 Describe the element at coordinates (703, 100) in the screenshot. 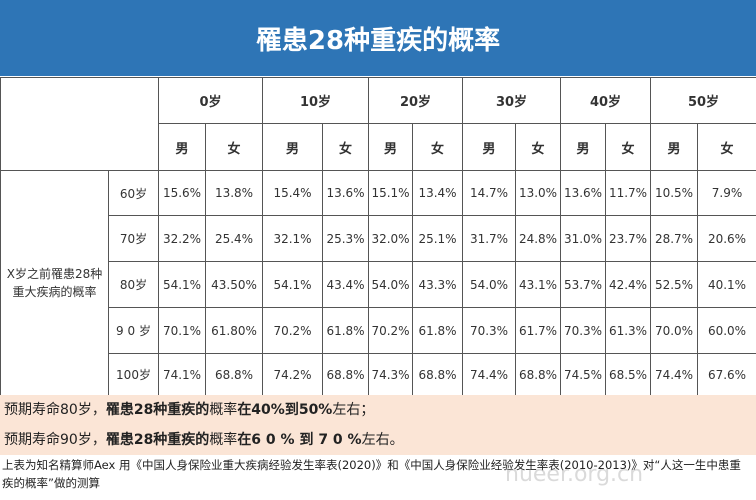

I see `age-header: 50岁` at that location.